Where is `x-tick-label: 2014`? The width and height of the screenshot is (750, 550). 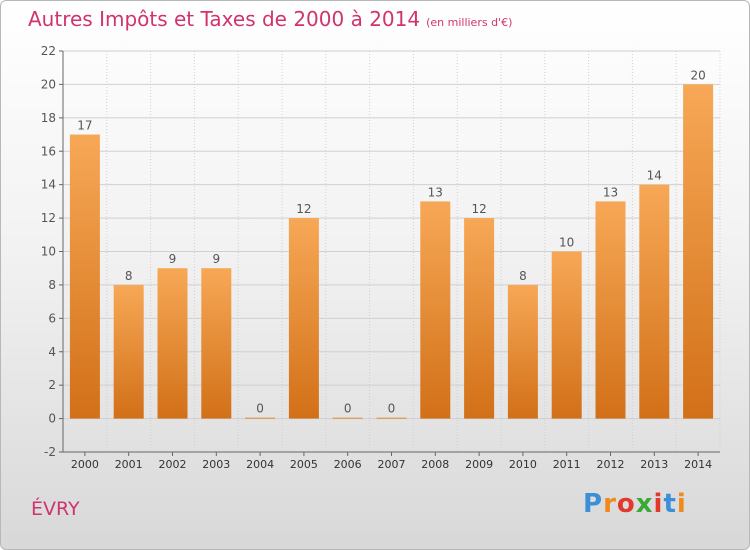
x-tick-label: 2014 is located at coordinates (698, 464).